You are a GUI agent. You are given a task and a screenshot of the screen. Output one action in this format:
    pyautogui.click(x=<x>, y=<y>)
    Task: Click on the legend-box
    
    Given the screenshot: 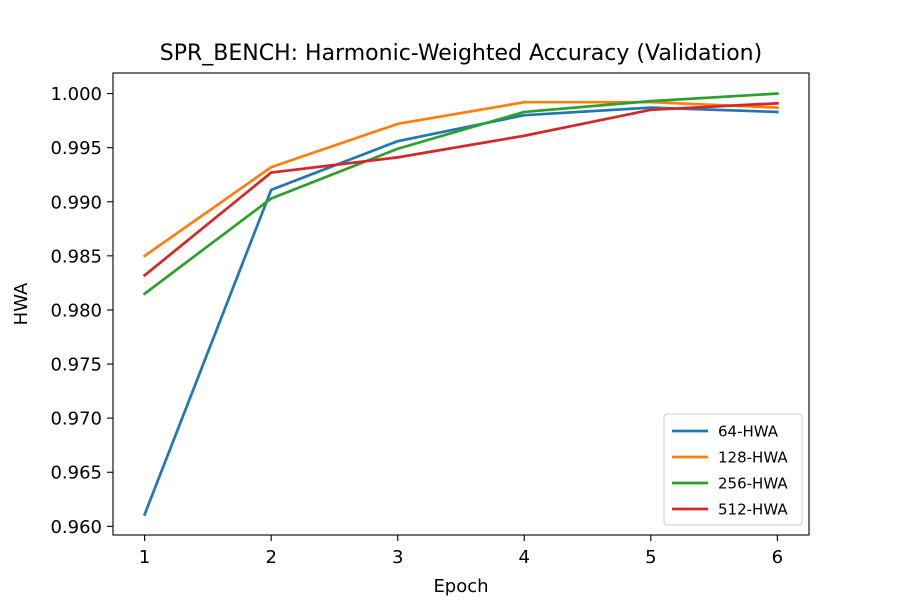 What is the action you would take?
    pyautogui.click(x=733, y=469)
    